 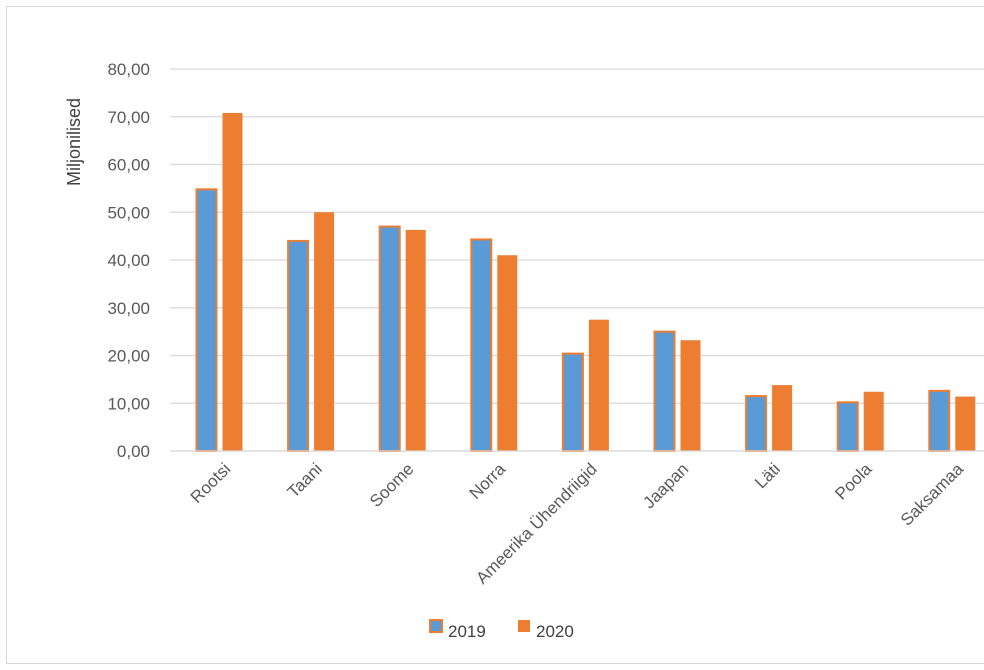 What do you see at coordinates (133, 451) in the screenshot?
I see `y-tick-label: 0,00` at bounding box center [133, 451].